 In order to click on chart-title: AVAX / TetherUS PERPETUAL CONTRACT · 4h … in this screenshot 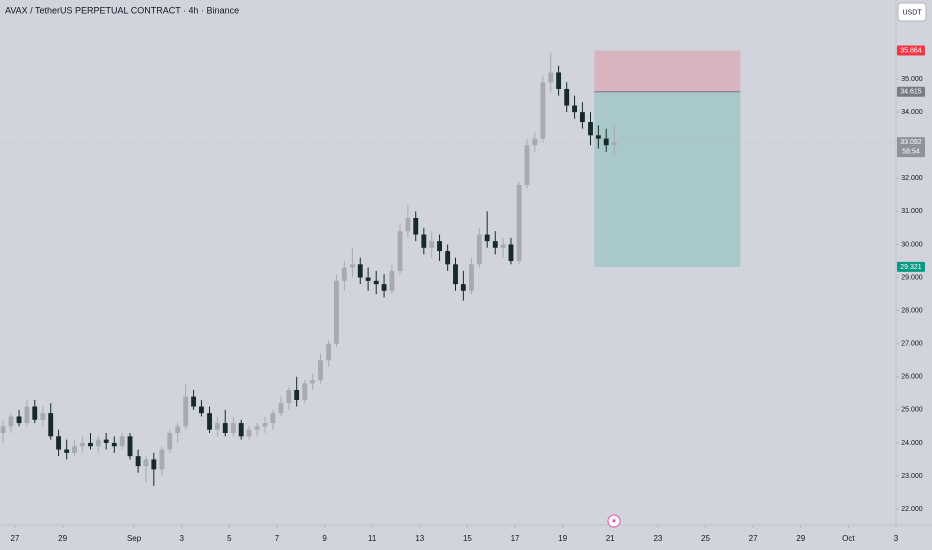, I will do `click(122, 10)`.